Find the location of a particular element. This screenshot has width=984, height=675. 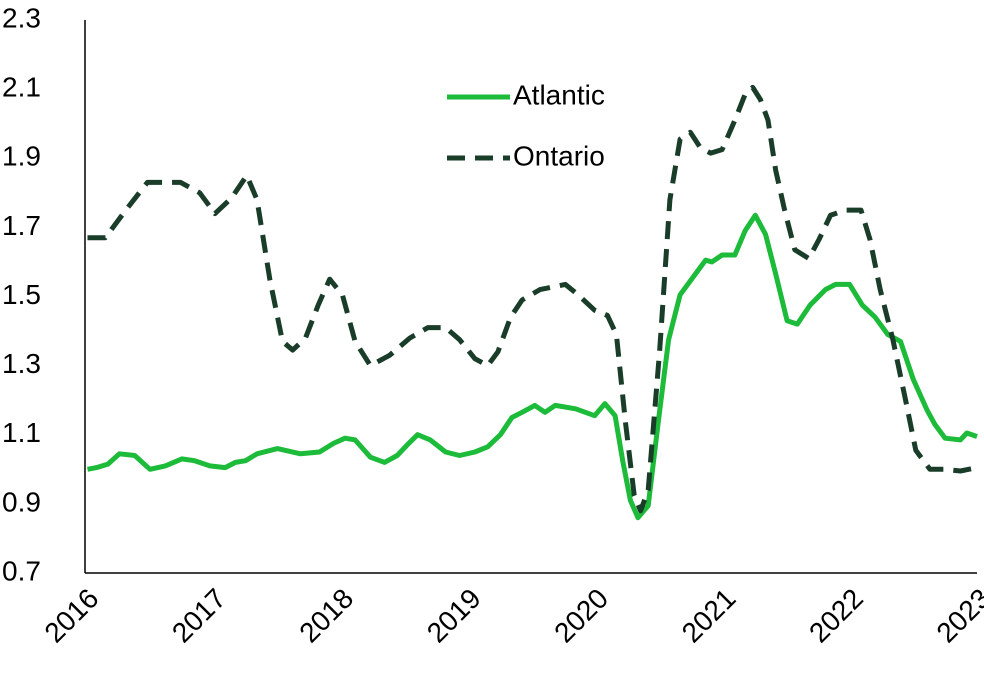

legend-label: Atlantic is located at coordinates (559, 94).